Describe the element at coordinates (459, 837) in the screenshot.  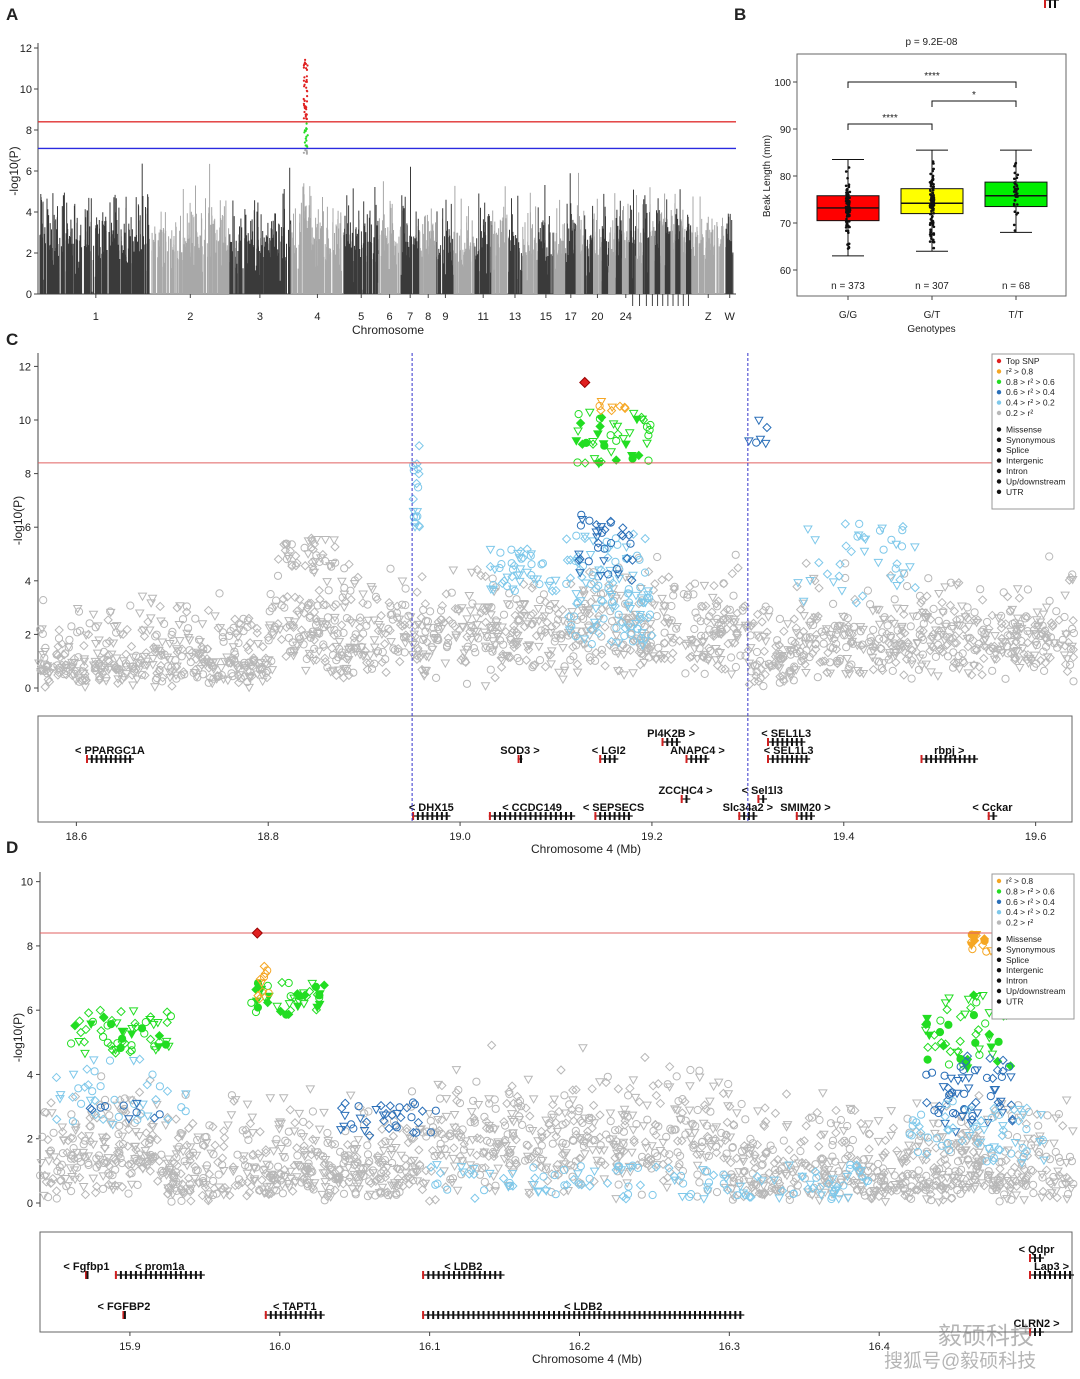
I see `x-tick-label: 19.0` at that location.